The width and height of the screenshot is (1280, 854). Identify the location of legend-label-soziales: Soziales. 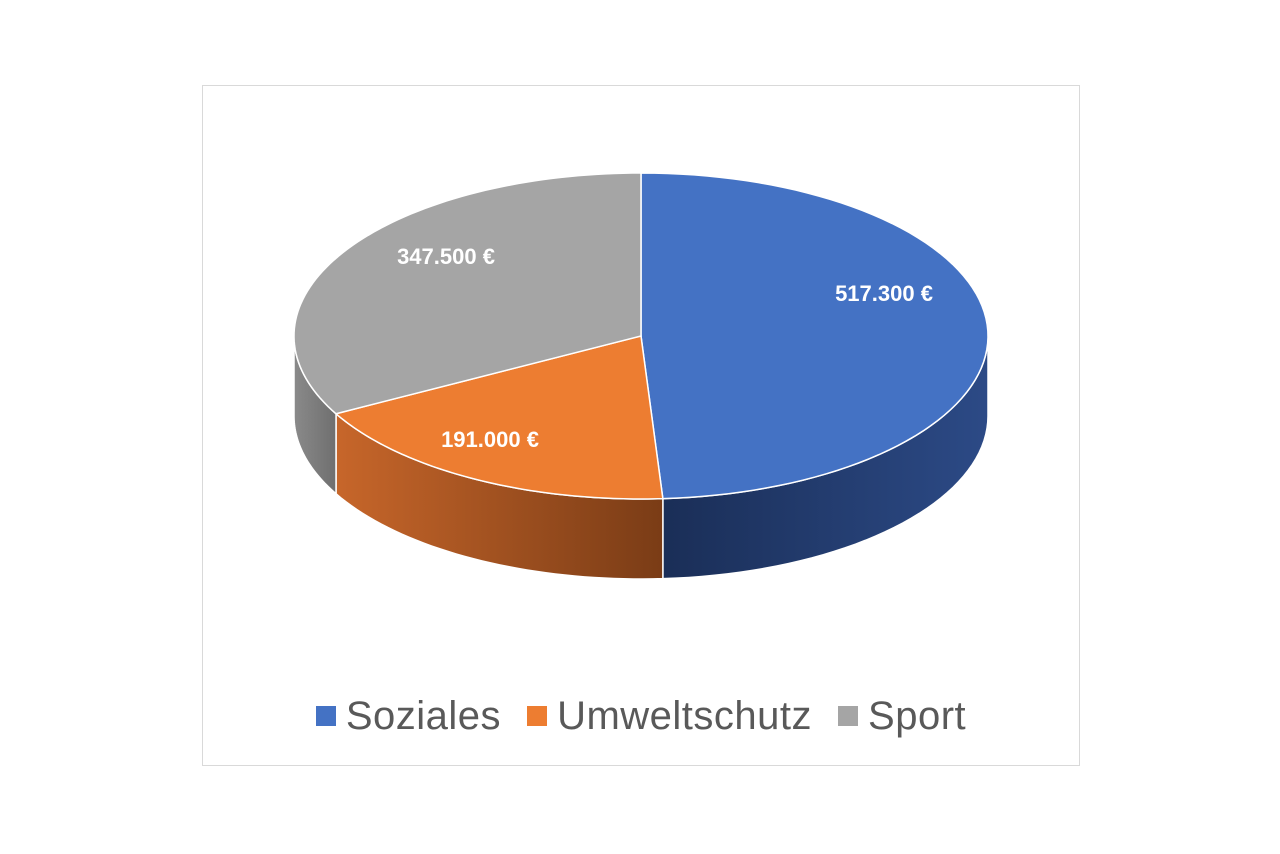
(423, 715).